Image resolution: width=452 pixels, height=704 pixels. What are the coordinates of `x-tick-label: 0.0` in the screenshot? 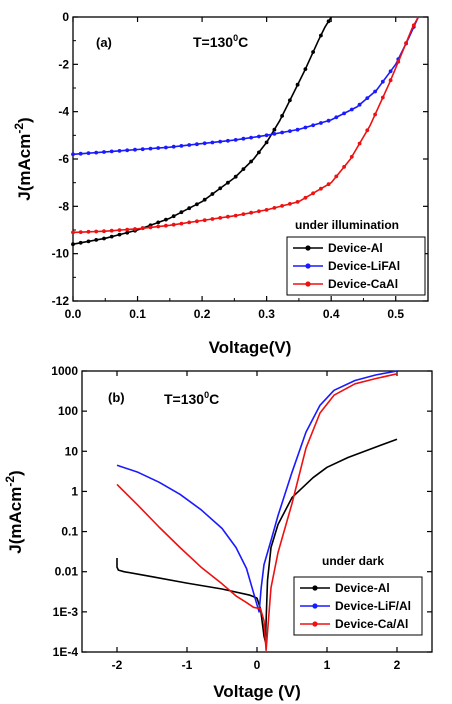 It's located at (73, 314).